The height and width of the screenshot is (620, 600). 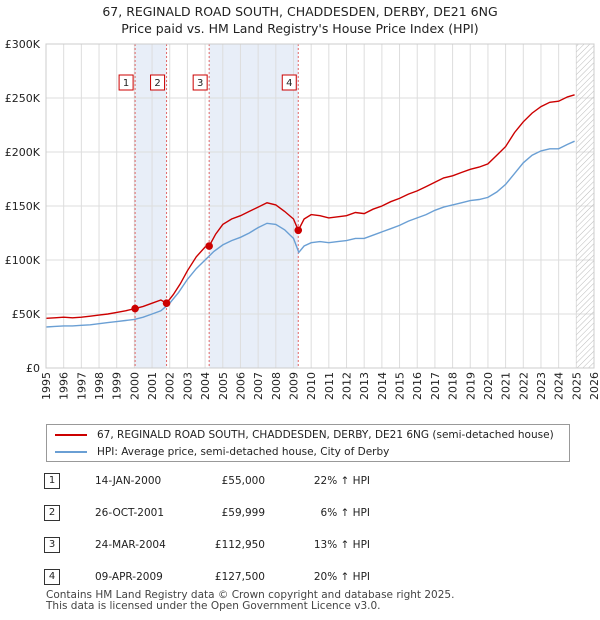 What do you see at coordinates (240, 386) in the screenshot?
I see `x-tick-label: 2006` at bounding box center [240, 386].